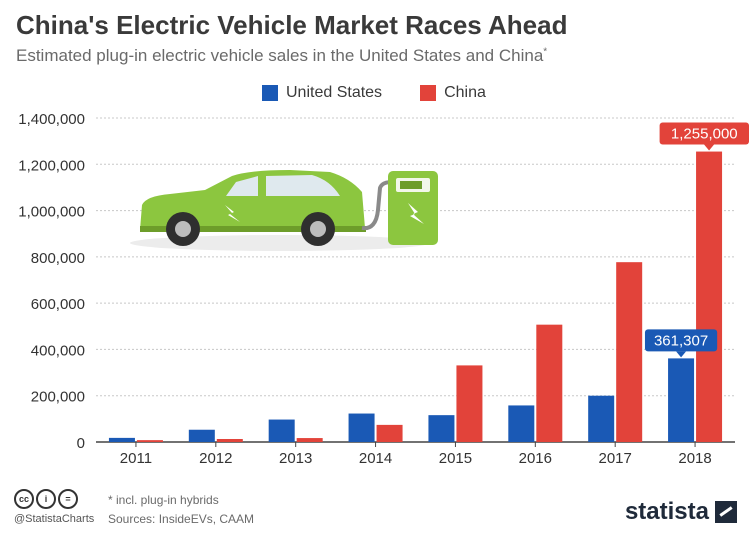 The height and width of the screenshot is (541, 753). Describe the element at coordinates (334, 92) in the screenshot. I see `legend-label-us: United States` at that location.